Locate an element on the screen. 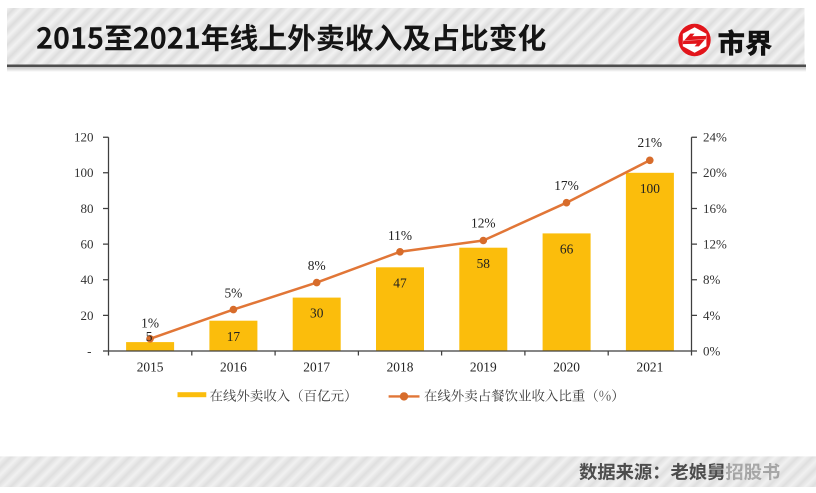 Image resolution: width=816 pixels, height=493 pixels. svg-text: 4% is located at coordinates (712, 315).